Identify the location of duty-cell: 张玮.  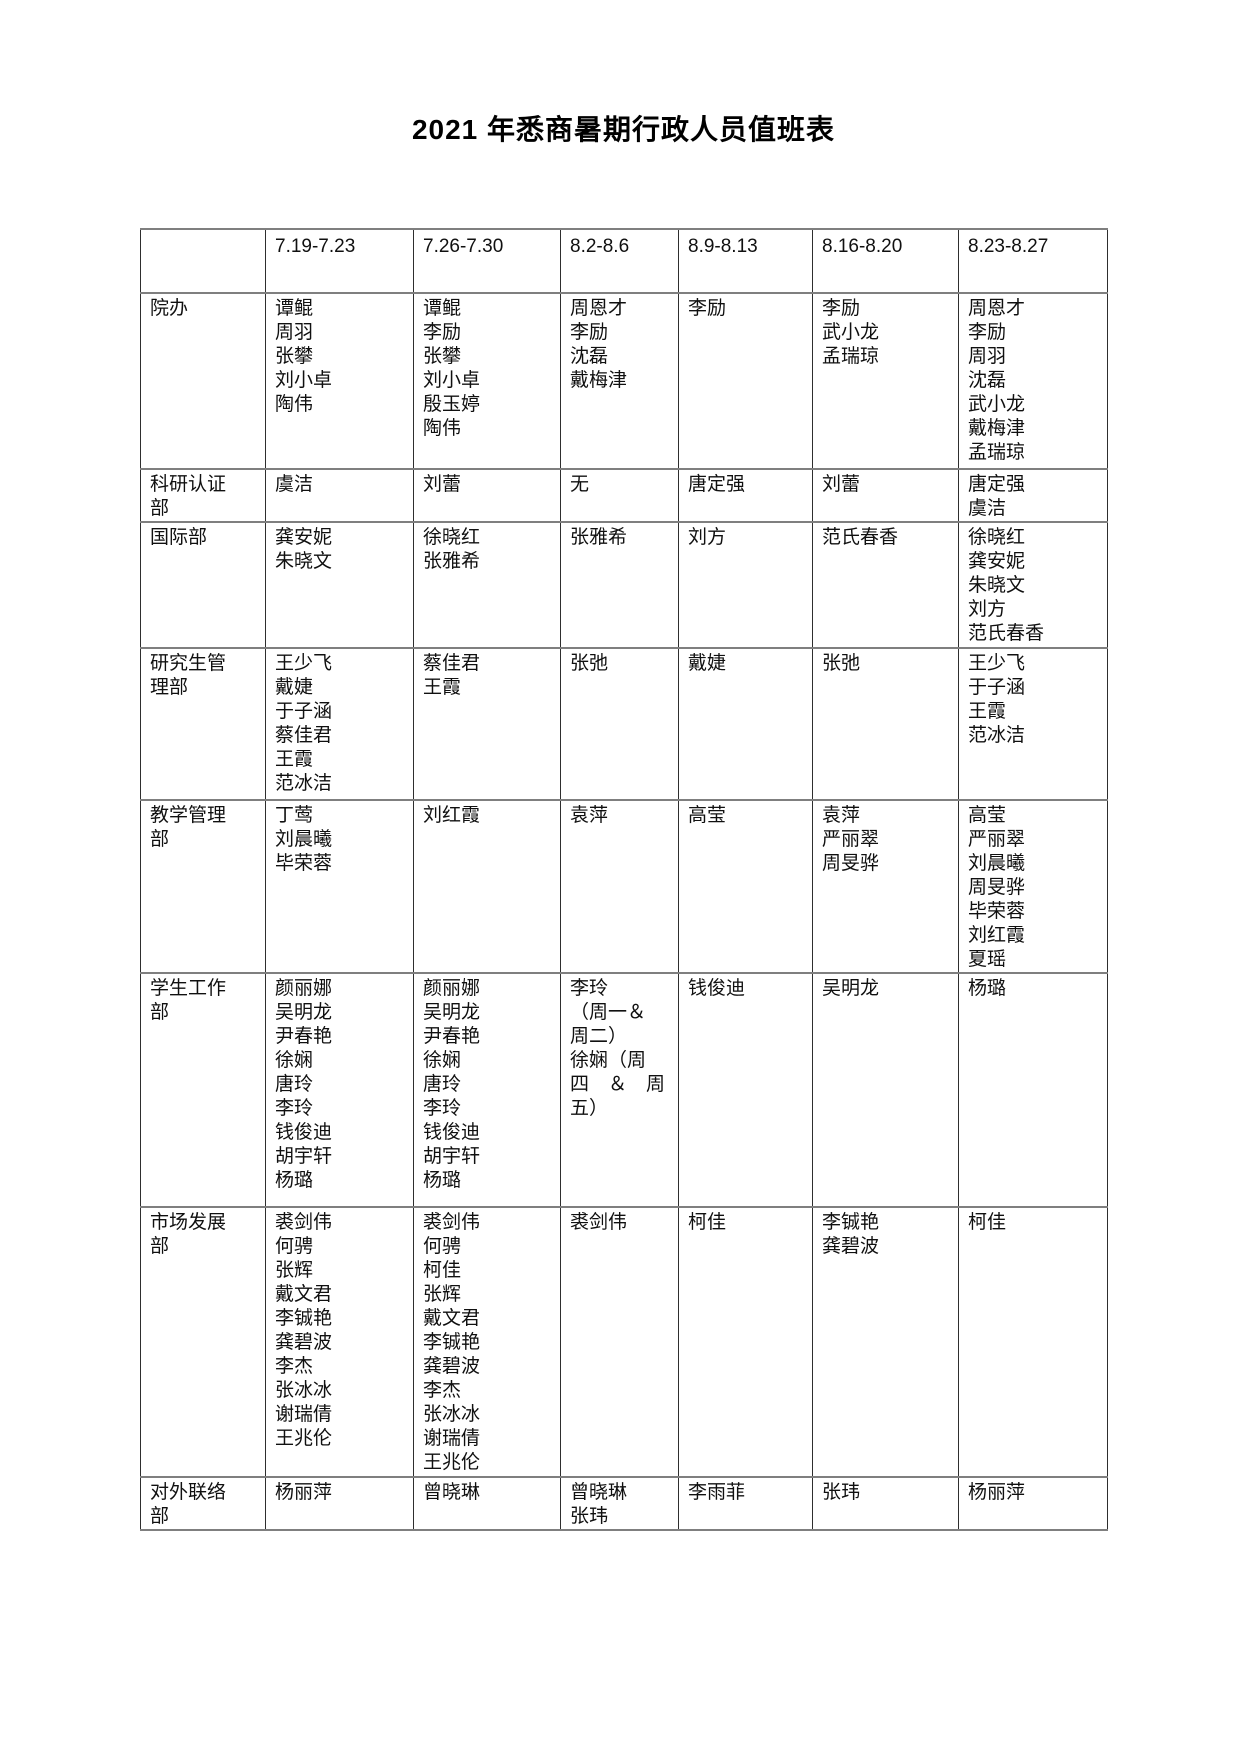
(885, 1503).